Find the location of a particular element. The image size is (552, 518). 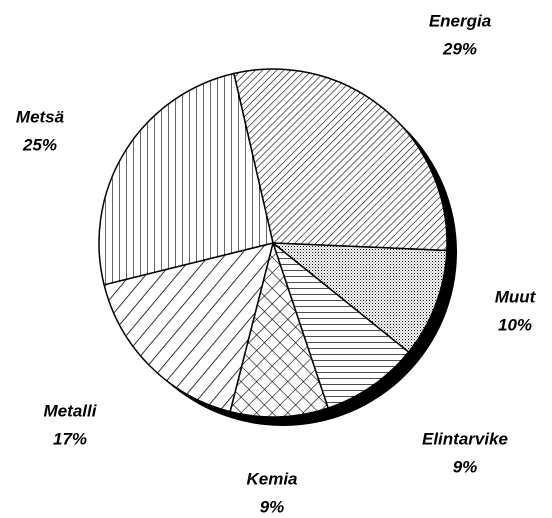

slice-label: Kemia is located at coordinates (271, 478).